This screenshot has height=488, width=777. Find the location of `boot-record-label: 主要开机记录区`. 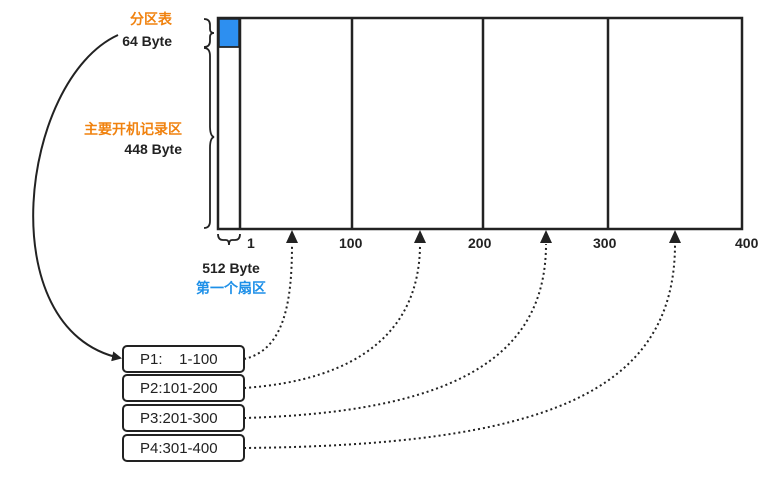

boot-record-label: 主要开机记录区 is located at coordinates (133, 129).